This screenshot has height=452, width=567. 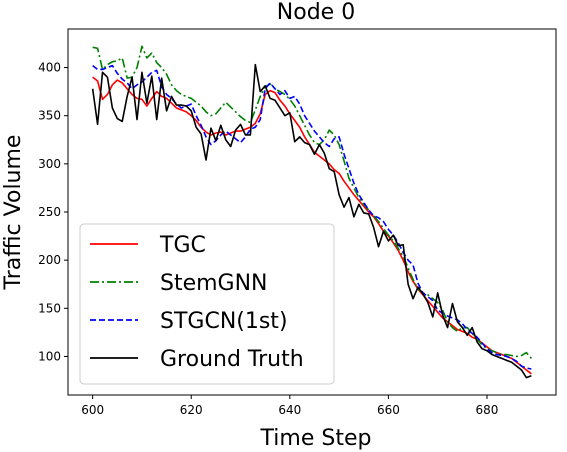 I want to click on x-axis-title: Time Step, so click(x=316, y=438).